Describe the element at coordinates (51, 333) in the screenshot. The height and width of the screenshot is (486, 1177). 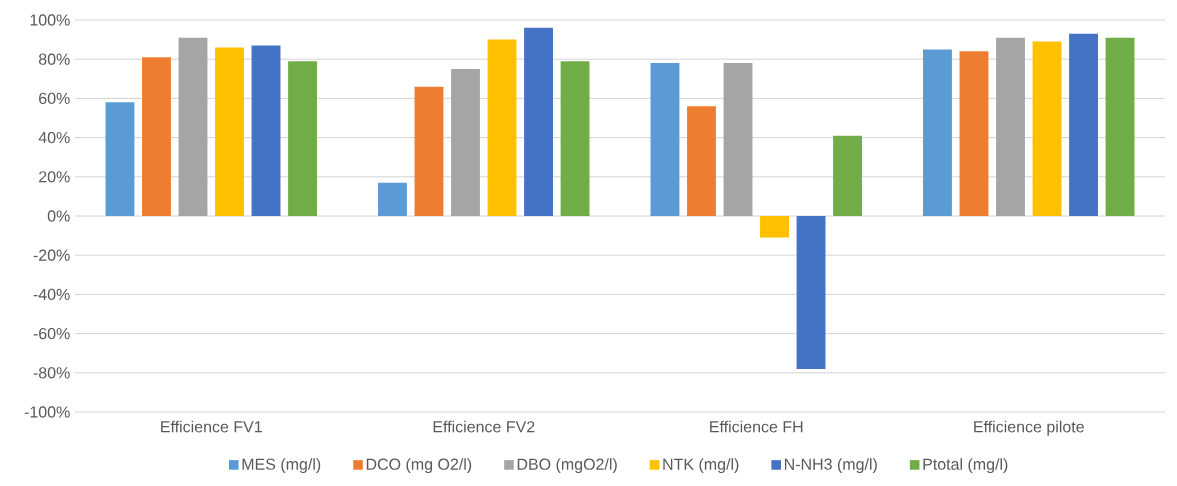
I see `y-tick-label: -60%` at that location.